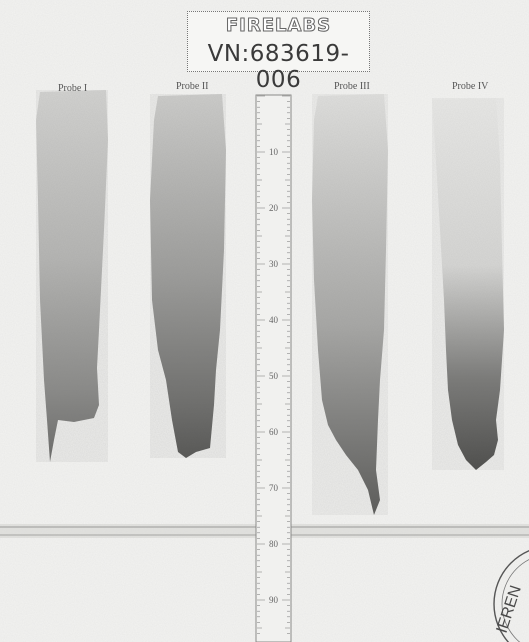 Image resolution: width=529 pixels, height=642 pixels. Describe the element at coordinates (278, 67) in the screenshot. I see `stamp-vn-number: VN:683619-006` at that location.